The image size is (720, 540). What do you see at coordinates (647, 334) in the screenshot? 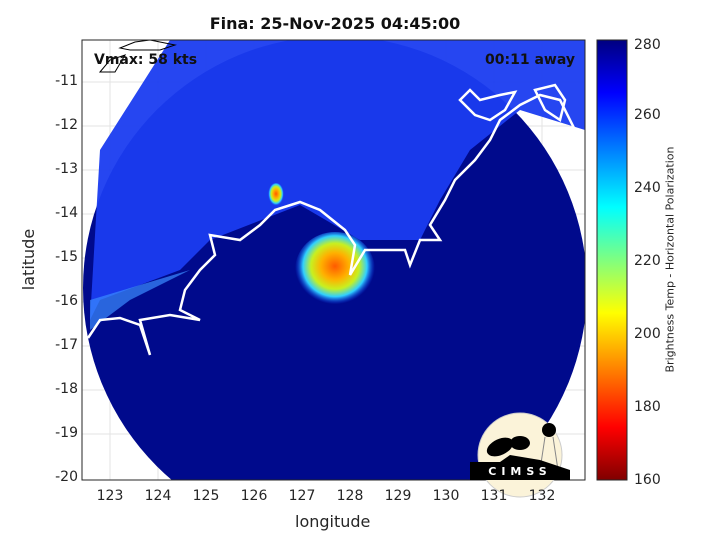
I see `colorbar-tick: 200` at bounding box center [647, 334].